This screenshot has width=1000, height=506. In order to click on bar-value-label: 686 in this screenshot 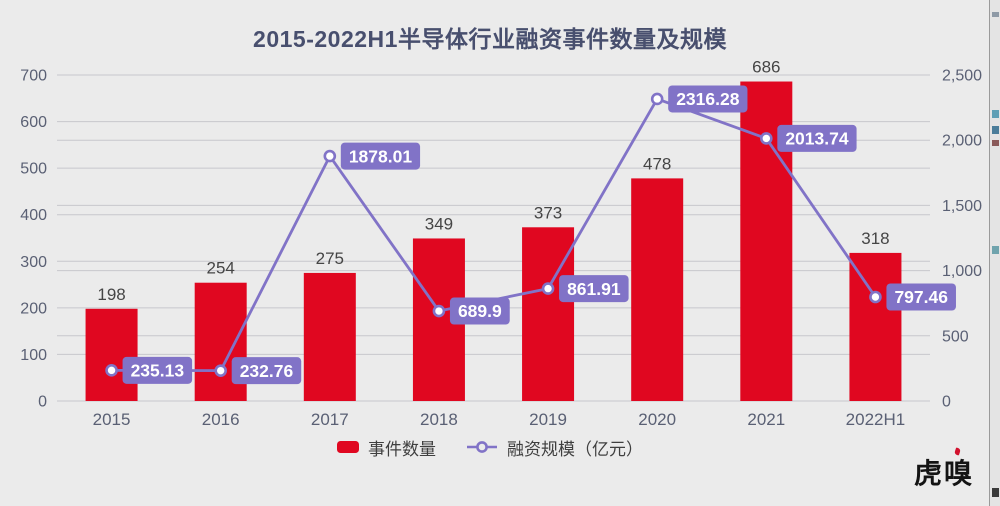, I will do `click(766, 67)`.